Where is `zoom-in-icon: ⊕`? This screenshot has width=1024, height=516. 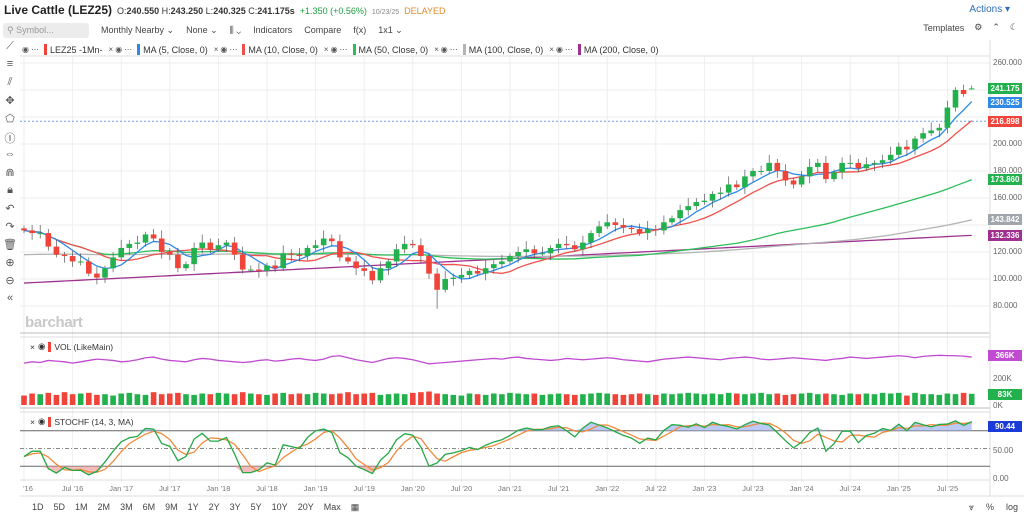 zoom-in-icon: ⊕ is located at coordinates (10, 263).